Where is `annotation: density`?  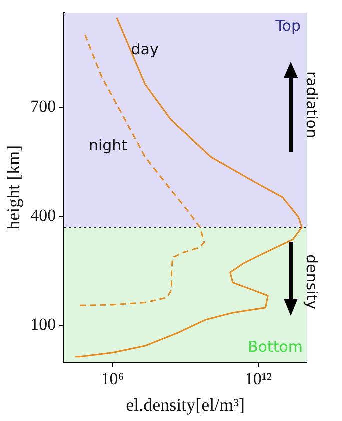 annotation: density is located at coordinates (312, 282).